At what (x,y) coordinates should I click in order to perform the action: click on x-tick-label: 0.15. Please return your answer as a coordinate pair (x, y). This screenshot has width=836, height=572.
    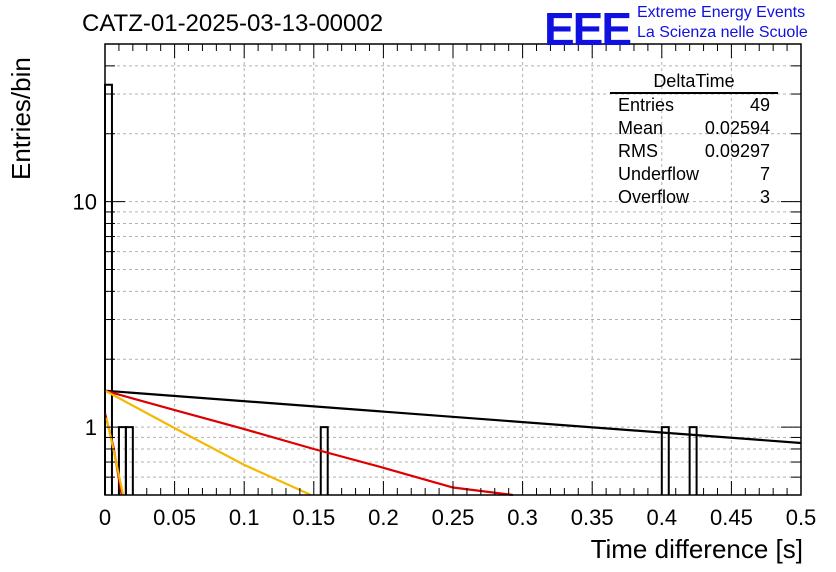
    Looking at the image, I should click on (313, 517).